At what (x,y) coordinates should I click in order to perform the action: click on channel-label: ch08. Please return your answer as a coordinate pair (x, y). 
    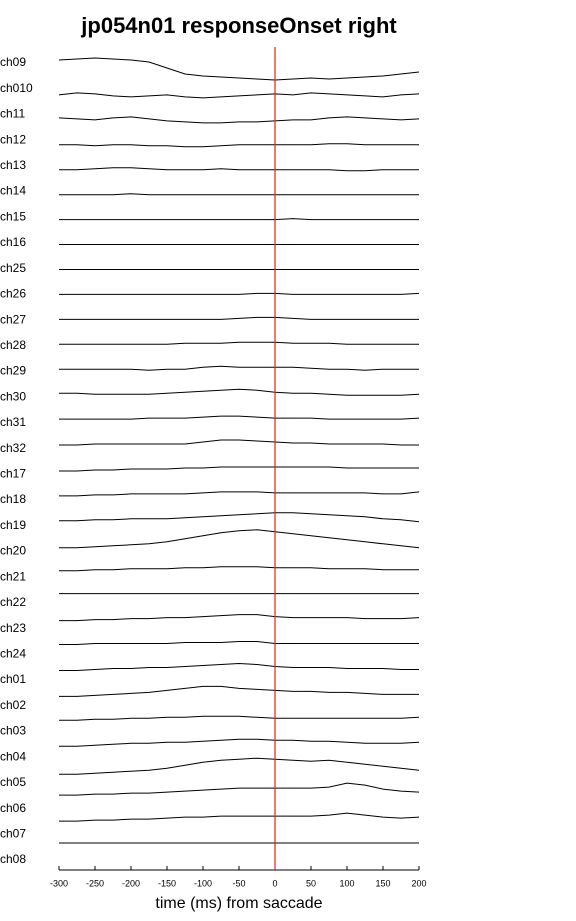
    Looking at the image, I should click on (13, 859).